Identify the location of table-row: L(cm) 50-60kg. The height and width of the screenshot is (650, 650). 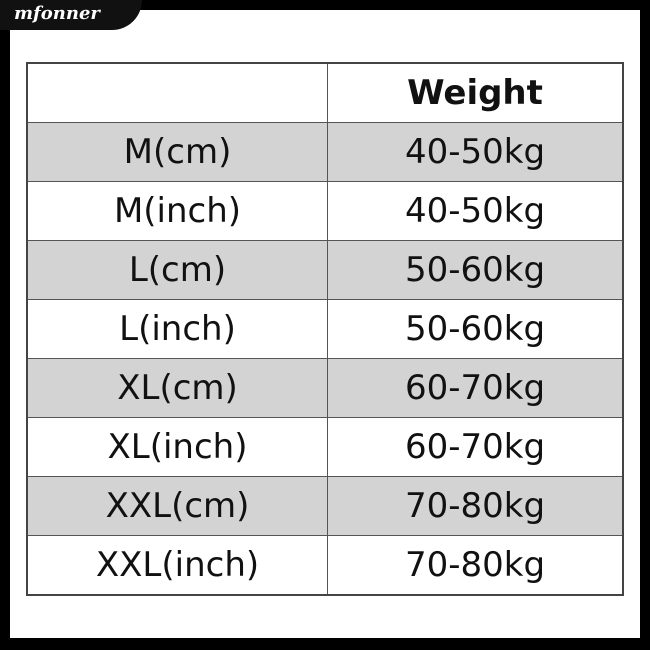
(325, 270).